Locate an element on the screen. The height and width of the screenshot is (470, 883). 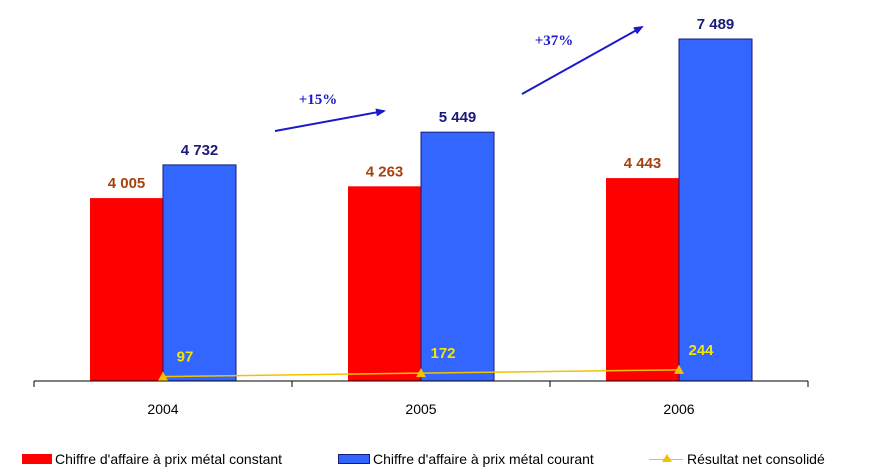
growth-label-2006: +37% is located at coordinates (554, 41).